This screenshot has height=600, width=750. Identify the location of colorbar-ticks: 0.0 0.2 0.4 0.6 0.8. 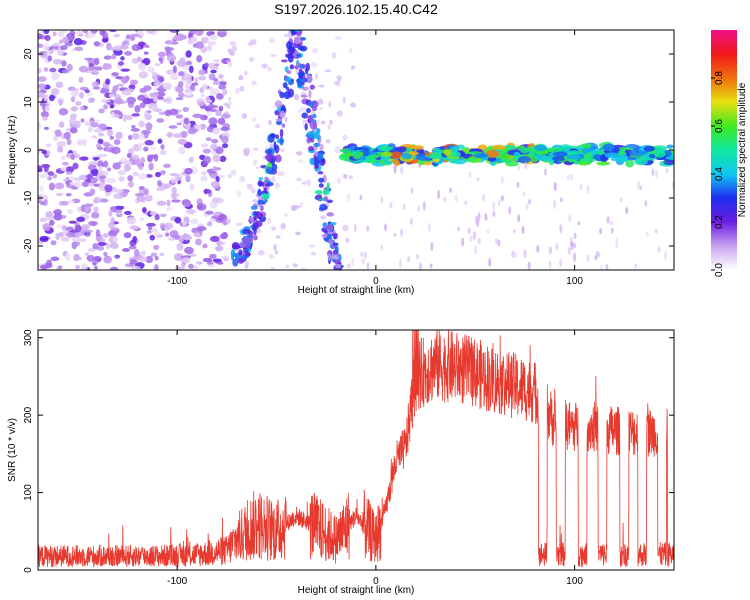
(718, 174).